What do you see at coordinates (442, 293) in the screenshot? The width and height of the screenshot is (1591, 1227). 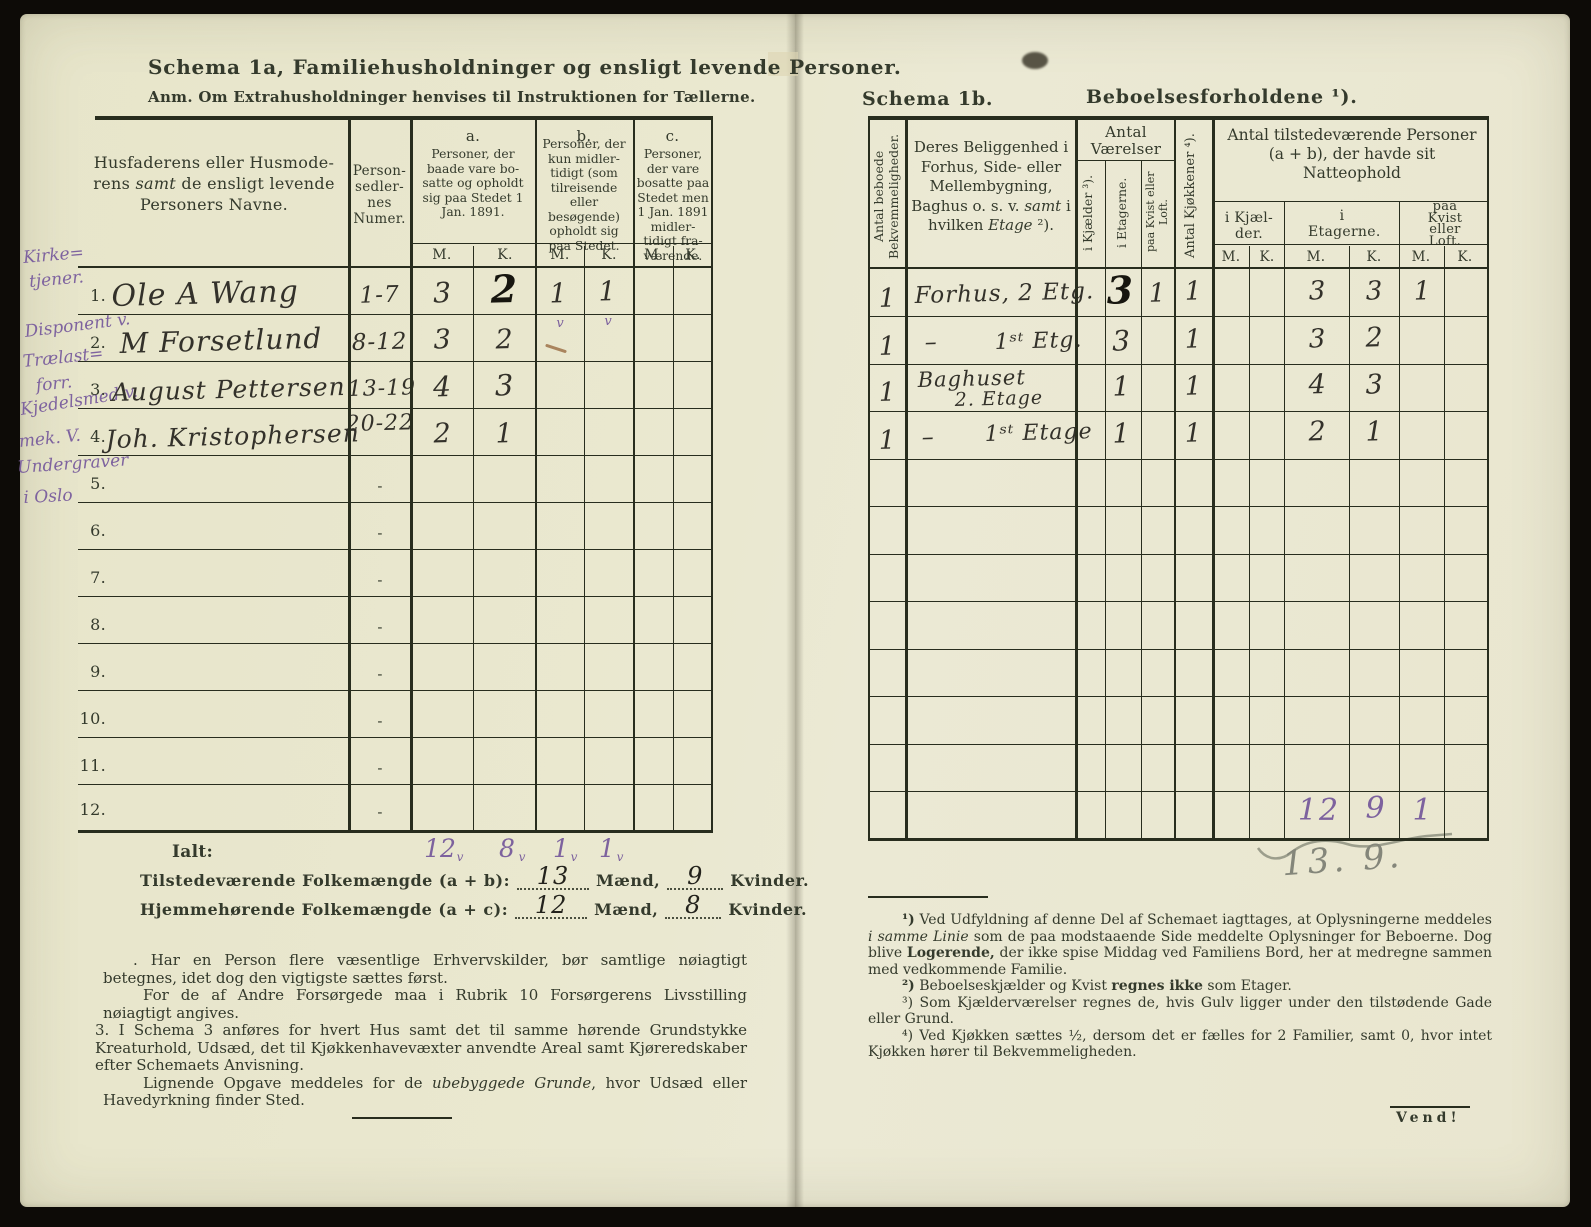 I see `aM-entry: 3` at bounding box center [442, 293].